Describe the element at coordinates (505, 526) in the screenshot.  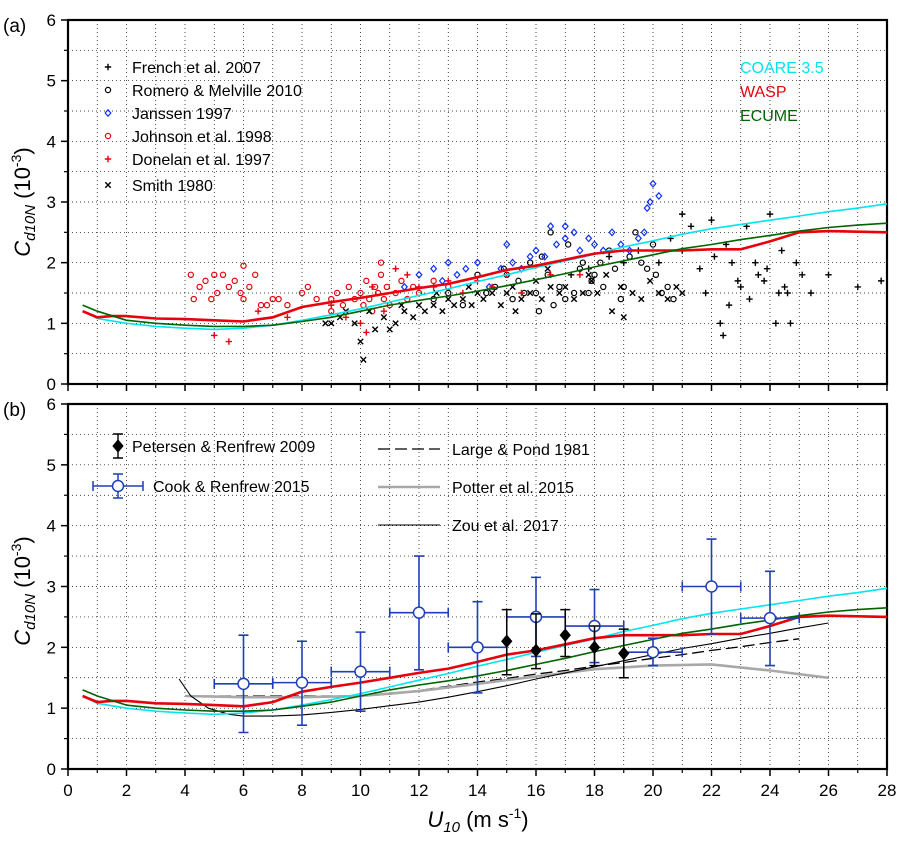
I see `legend-label: Zou et al. 2017` at that location.